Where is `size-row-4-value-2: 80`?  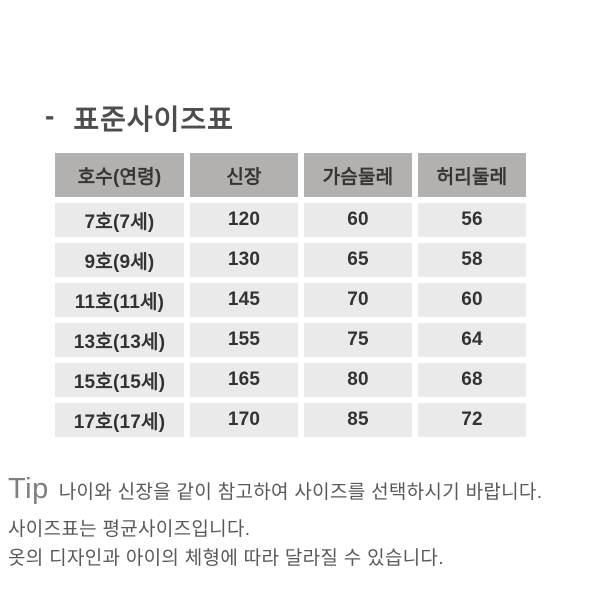 size-row-4-value-2: 80 is located at coordinates (358, 380).